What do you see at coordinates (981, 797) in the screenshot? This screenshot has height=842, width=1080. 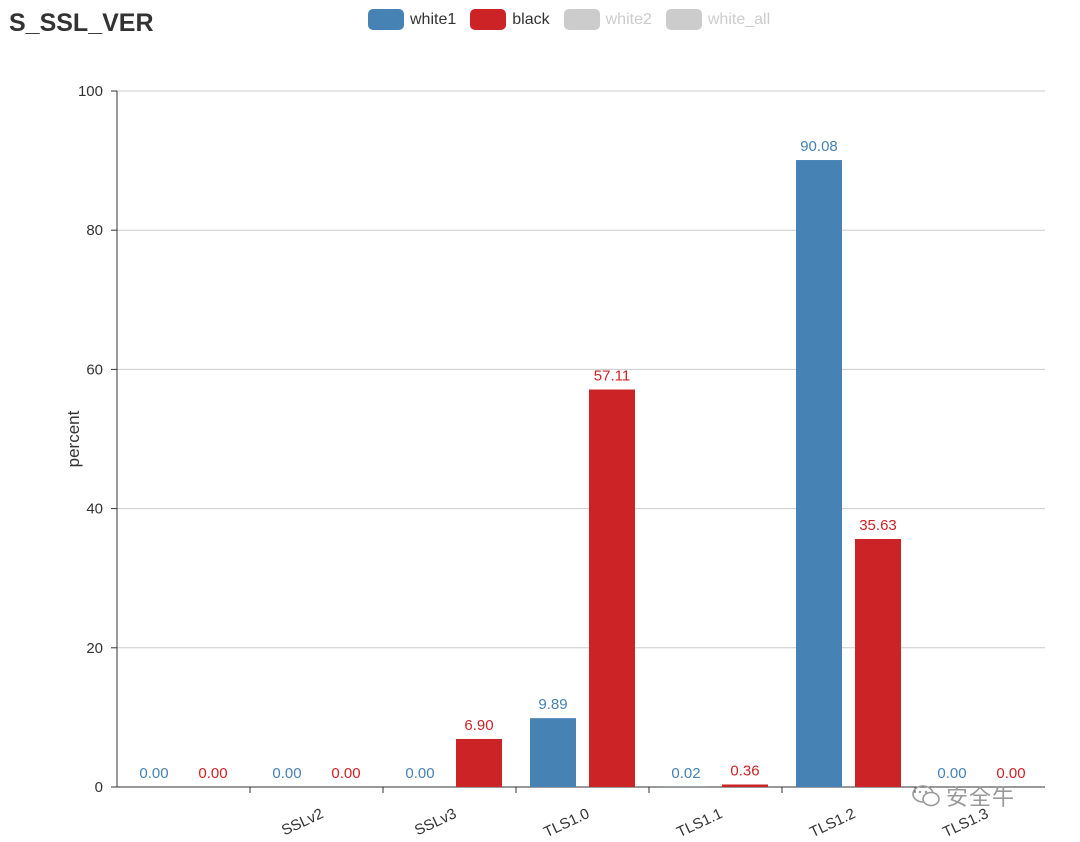 I see `watermark-text: 安全牛` at bounding box center [981, 797].